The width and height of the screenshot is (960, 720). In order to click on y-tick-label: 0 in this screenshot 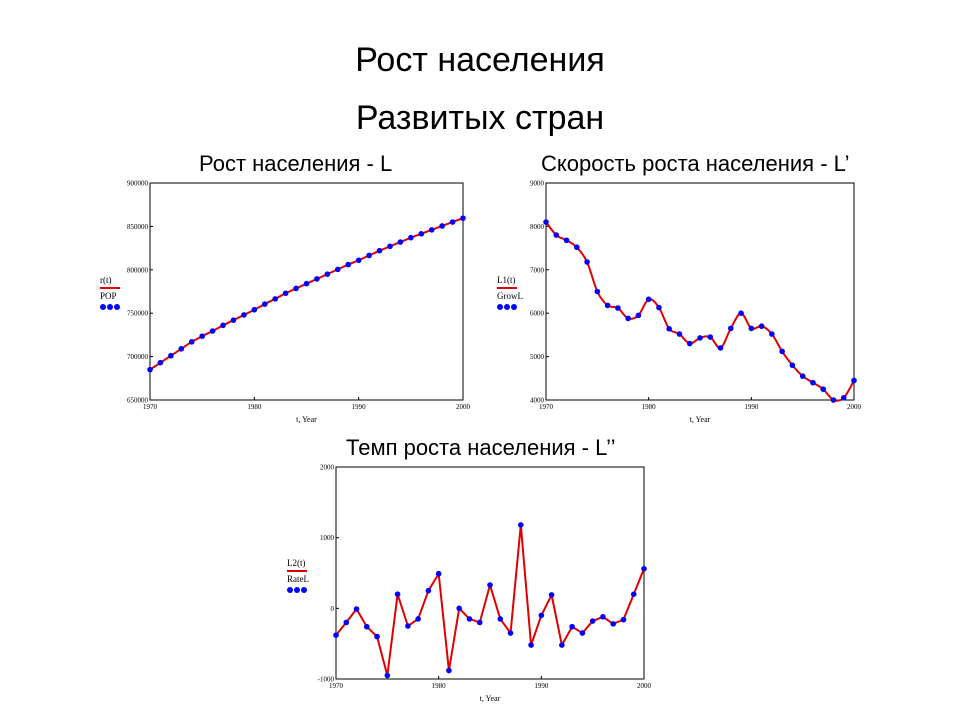, I will do `click(333, 609)`.